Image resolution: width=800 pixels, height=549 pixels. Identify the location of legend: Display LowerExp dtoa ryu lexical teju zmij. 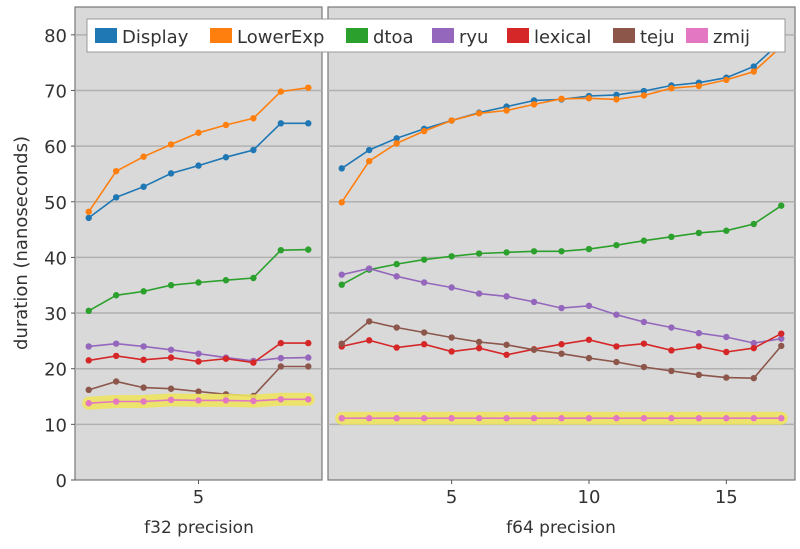
(436, 35).